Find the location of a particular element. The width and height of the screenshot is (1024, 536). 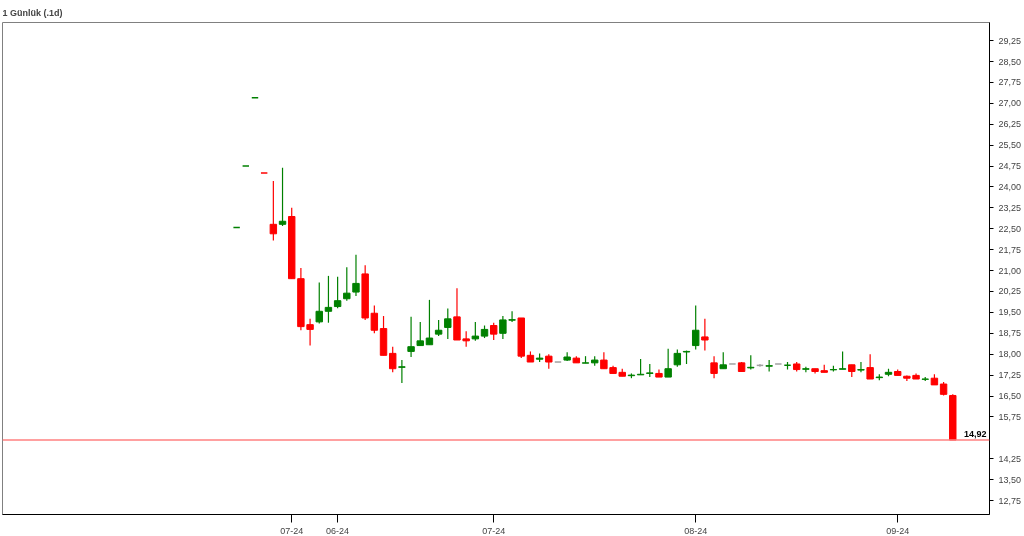

y-tick-label: 14,25 is located at coordinates (1010, 458).